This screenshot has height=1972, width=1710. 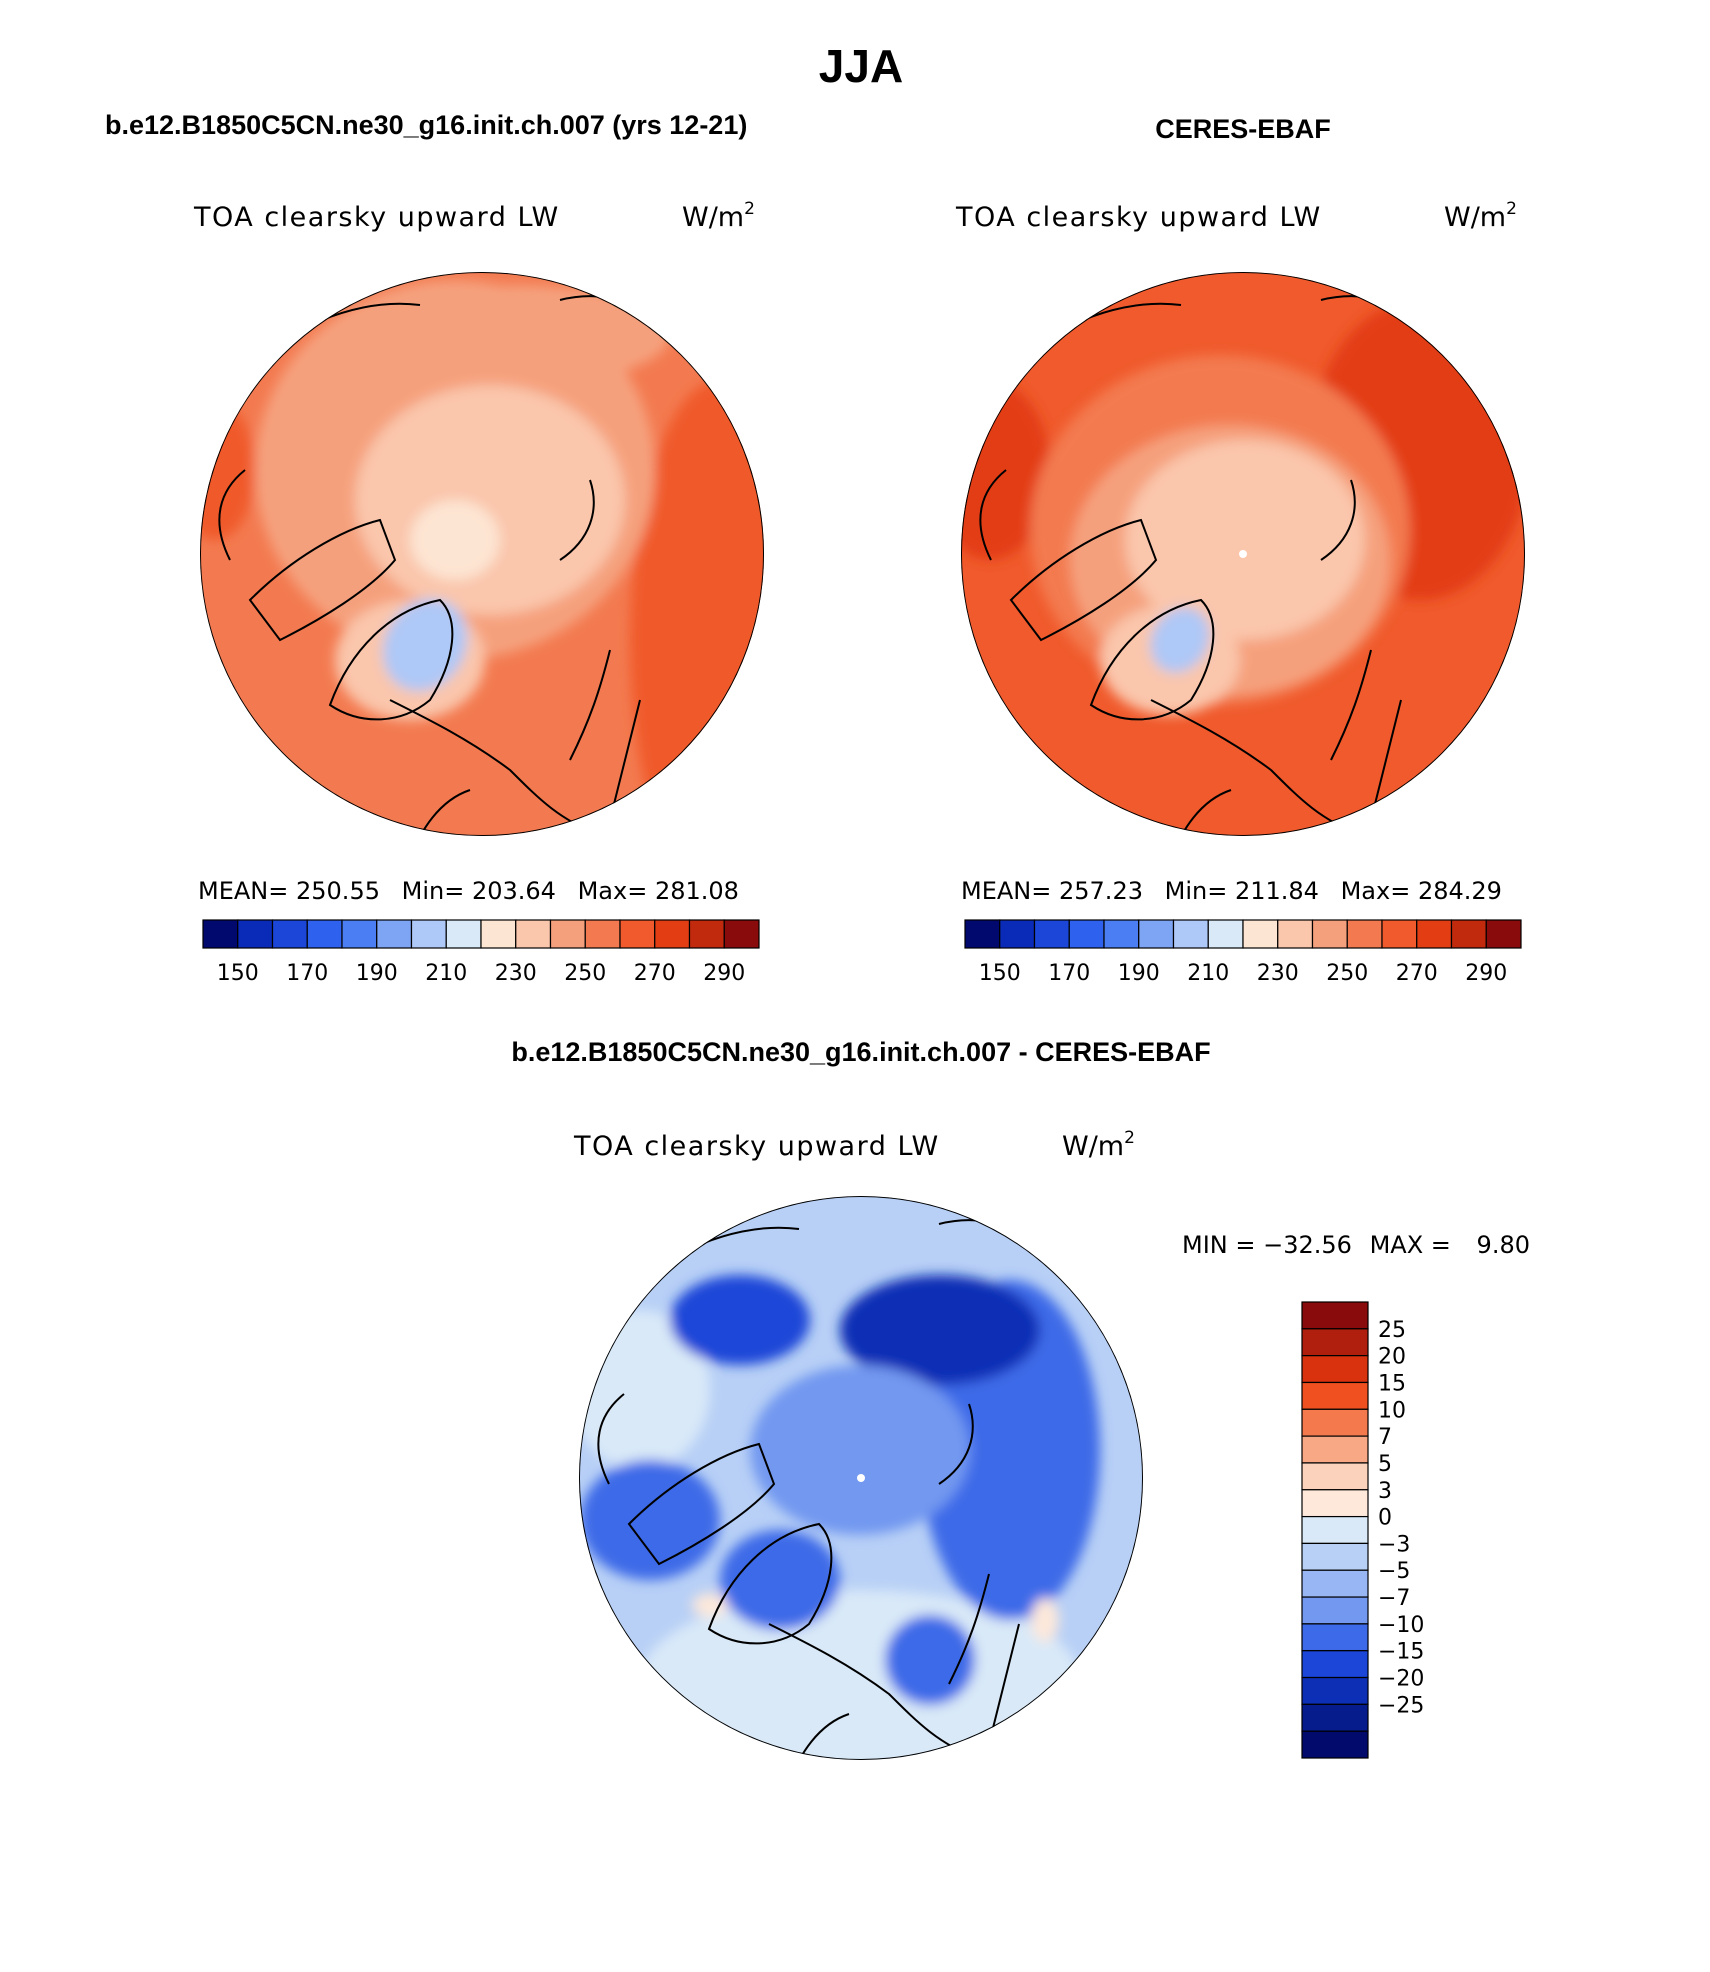 What do you see at coordinates (1180, 640) in the screenshot?
I see `map-b-region-greenland-ice` at bounding box center [1180, 640].